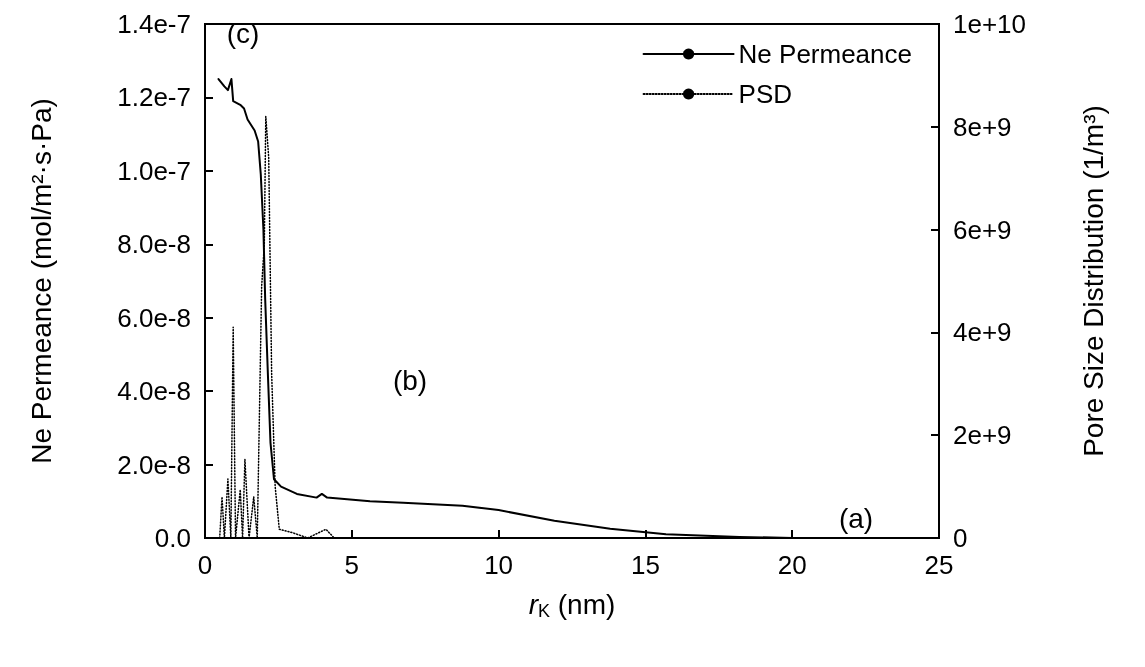 Image resolution: width=1145 pixels, height=667 pixels. What do you see at coordinates (154, 244) in the screenshot?
I see `y-tick-label: 8.0e-8` at bounding box center [154, 244].